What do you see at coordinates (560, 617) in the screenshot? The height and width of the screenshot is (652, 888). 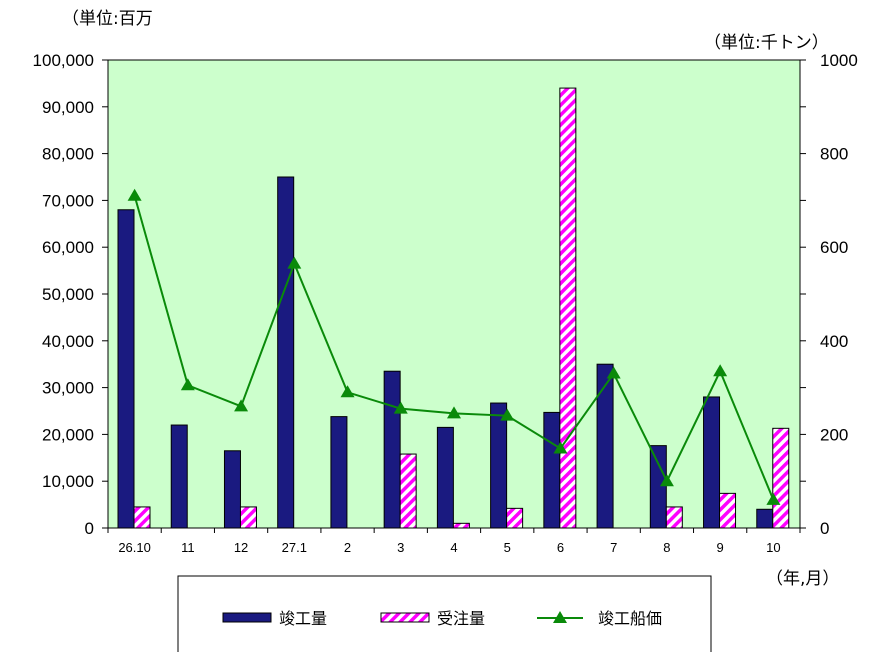 I see `legend-swatch-price-marker` at bounding box center [560, 617].